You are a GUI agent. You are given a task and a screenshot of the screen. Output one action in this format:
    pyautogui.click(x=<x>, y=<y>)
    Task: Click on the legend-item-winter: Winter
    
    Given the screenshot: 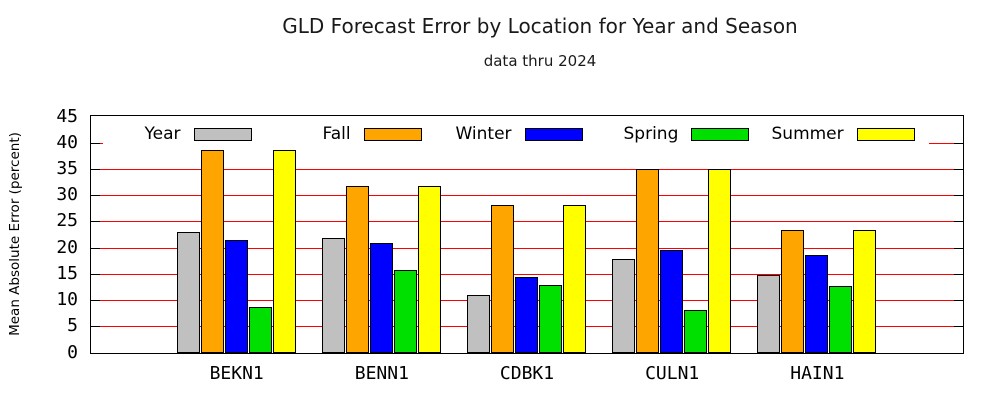 What is the action you would take?
    pyautogui.click(x=519, y=134)
    